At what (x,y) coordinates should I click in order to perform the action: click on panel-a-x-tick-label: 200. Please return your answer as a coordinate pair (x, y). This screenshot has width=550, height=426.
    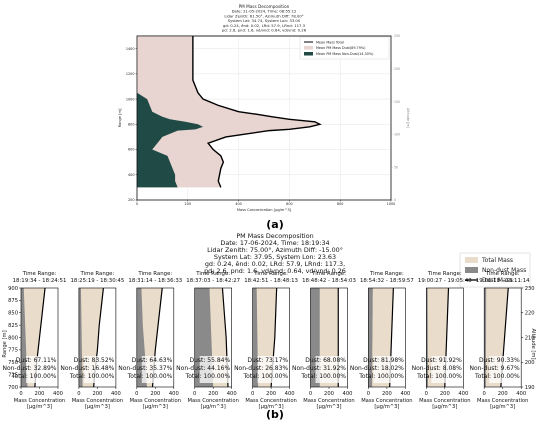
    Looking at the image, I should click on (188, 204).